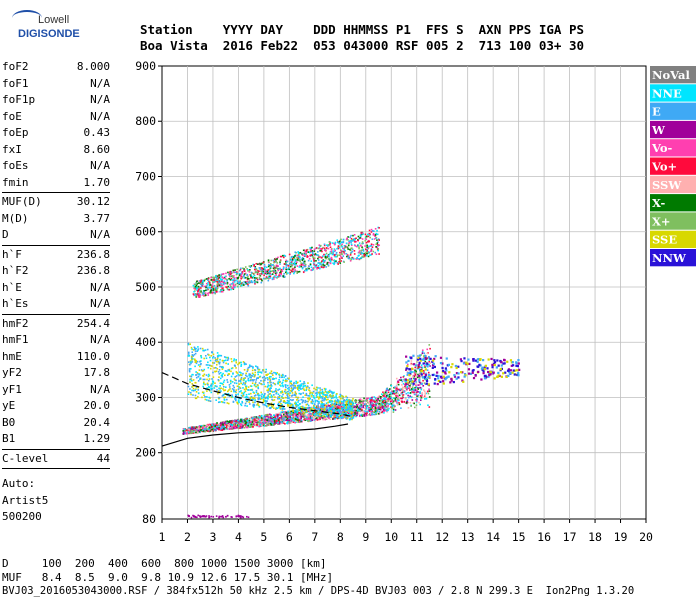 The image size is (700, 600). What do you see at coordinates (25, 500) in the screenshot?
I see `autoscale-info: Artist5` at bounding box center [25, 500].